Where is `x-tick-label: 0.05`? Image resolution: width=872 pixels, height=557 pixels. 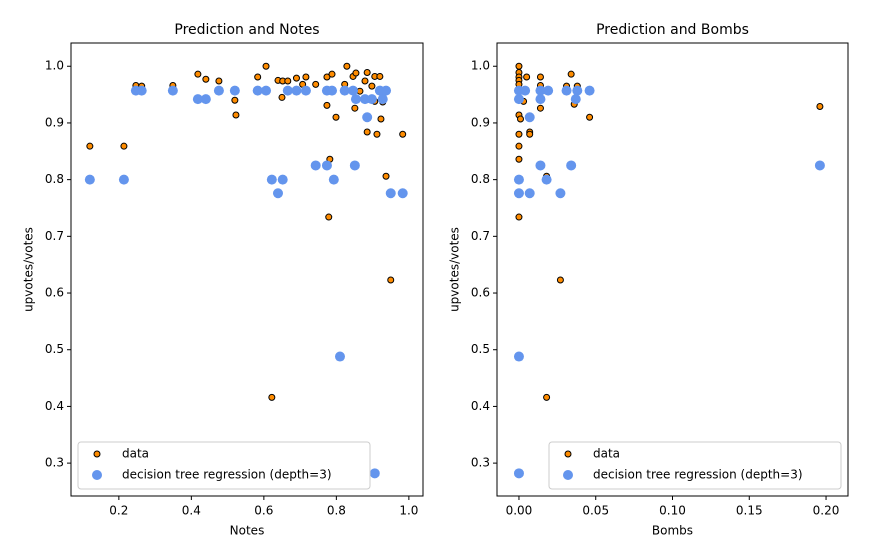
x-tick-label: 0.05 is located at coordinates (595, 511).